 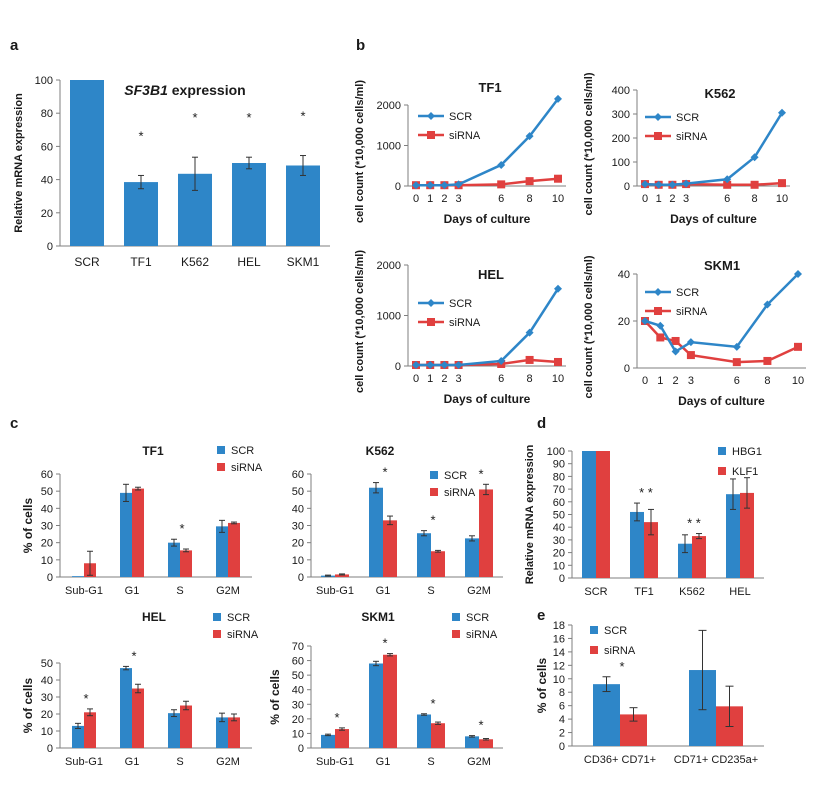 I want to click on b1-ytick-label: 0, so click(x=398, y=187).